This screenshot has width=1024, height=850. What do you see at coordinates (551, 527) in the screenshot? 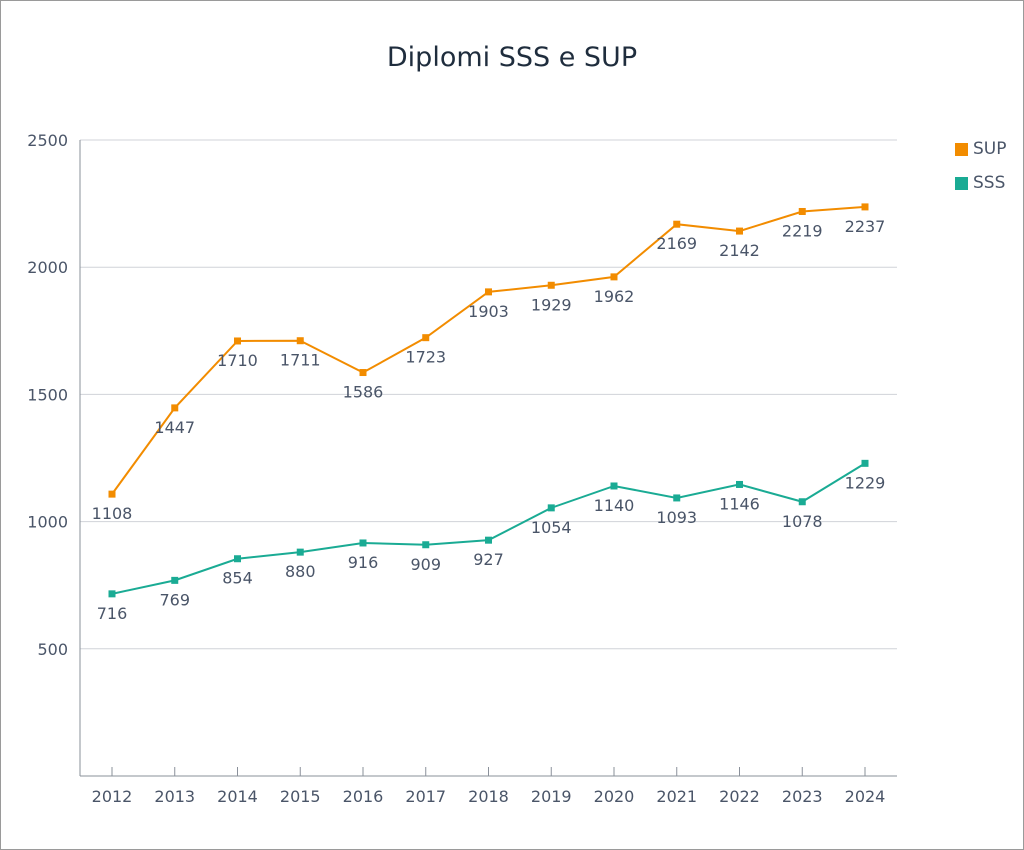
I see `data-label-sss: 1054` at bounding box center [551, 527].